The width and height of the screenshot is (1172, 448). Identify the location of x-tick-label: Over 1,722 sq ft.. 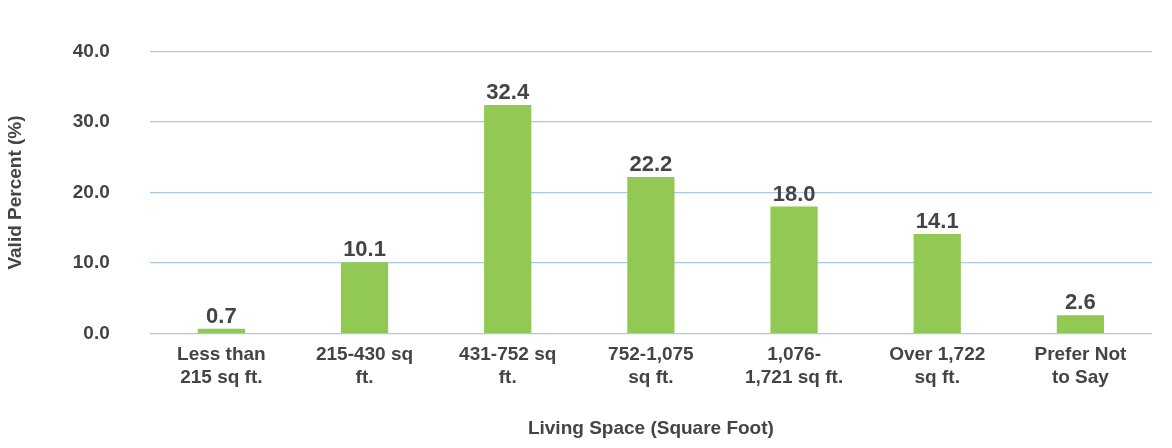
(937, 365).